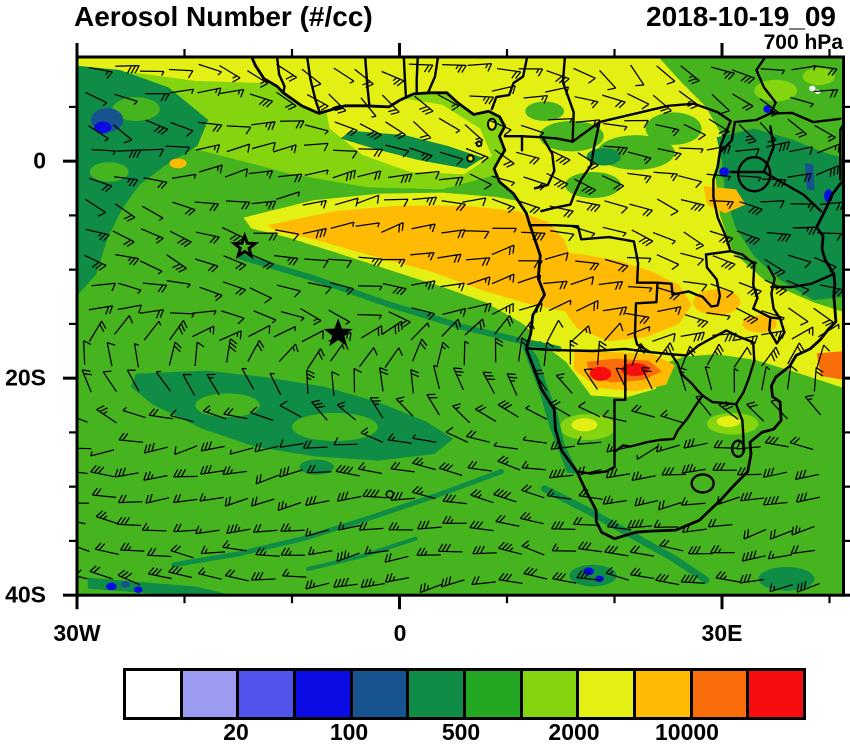  Describe the element at coordinates (39, 160) in the screenshot. I see `y-axis-label-0: 0` at that location.